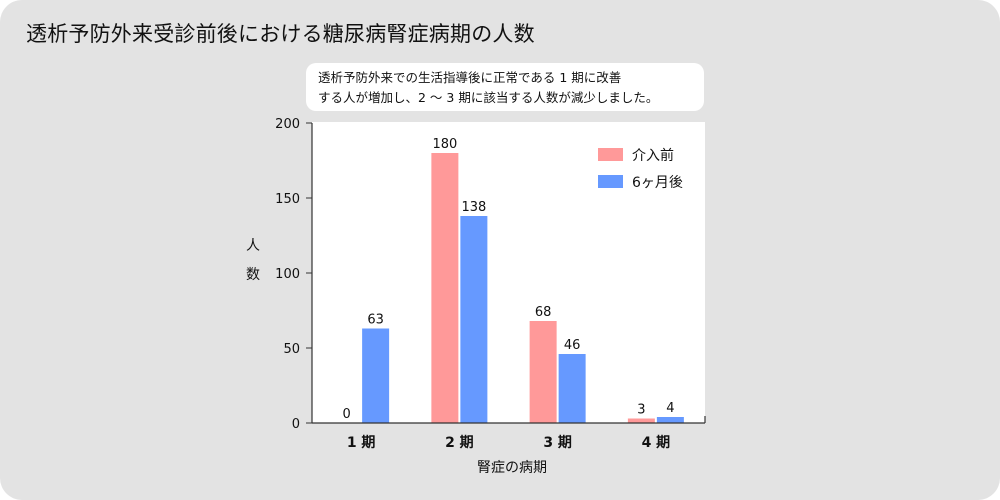 The image size is (1000, 500). I want to click on x-tick-label: 2 期, so click(459, 443).